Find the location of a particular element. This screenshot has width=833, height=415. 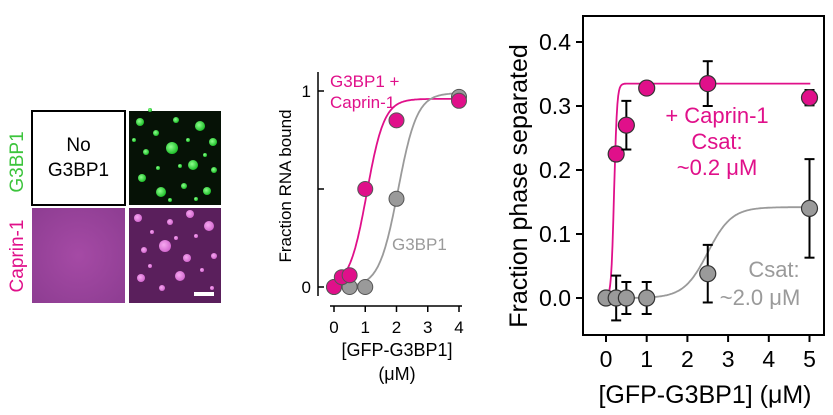

chart2-annotation-magenta-line2: Csat: is located at coordinates (716, 141).